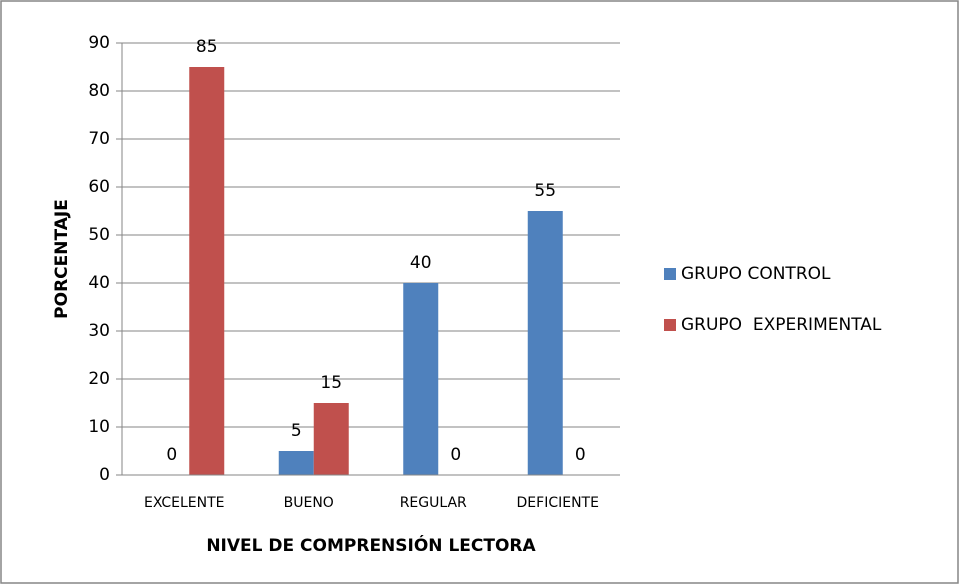  Describe the element at coordinates (545, 191) in the screenshot. I see `data-label: 55` at that location.